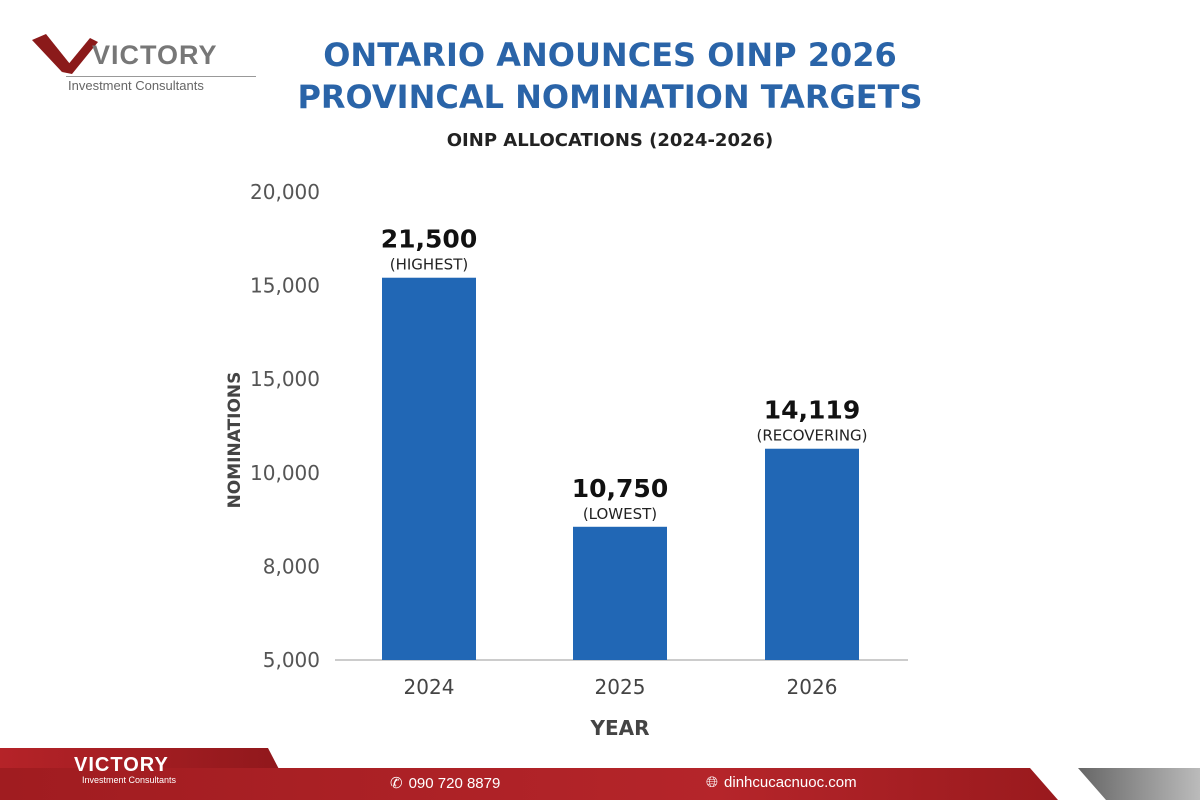 The width and height of the screenshot is (1200, 800). I want to click on bar-2024, so click(429, 468).